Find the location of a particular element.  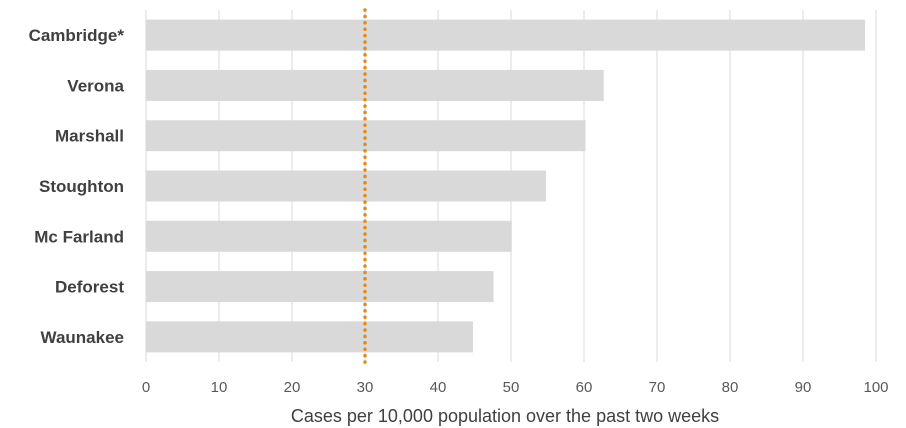

x-tick-labels: 0 10 20 30 40 50 60 70 80 90 100 is located at coordinates (515, 387).